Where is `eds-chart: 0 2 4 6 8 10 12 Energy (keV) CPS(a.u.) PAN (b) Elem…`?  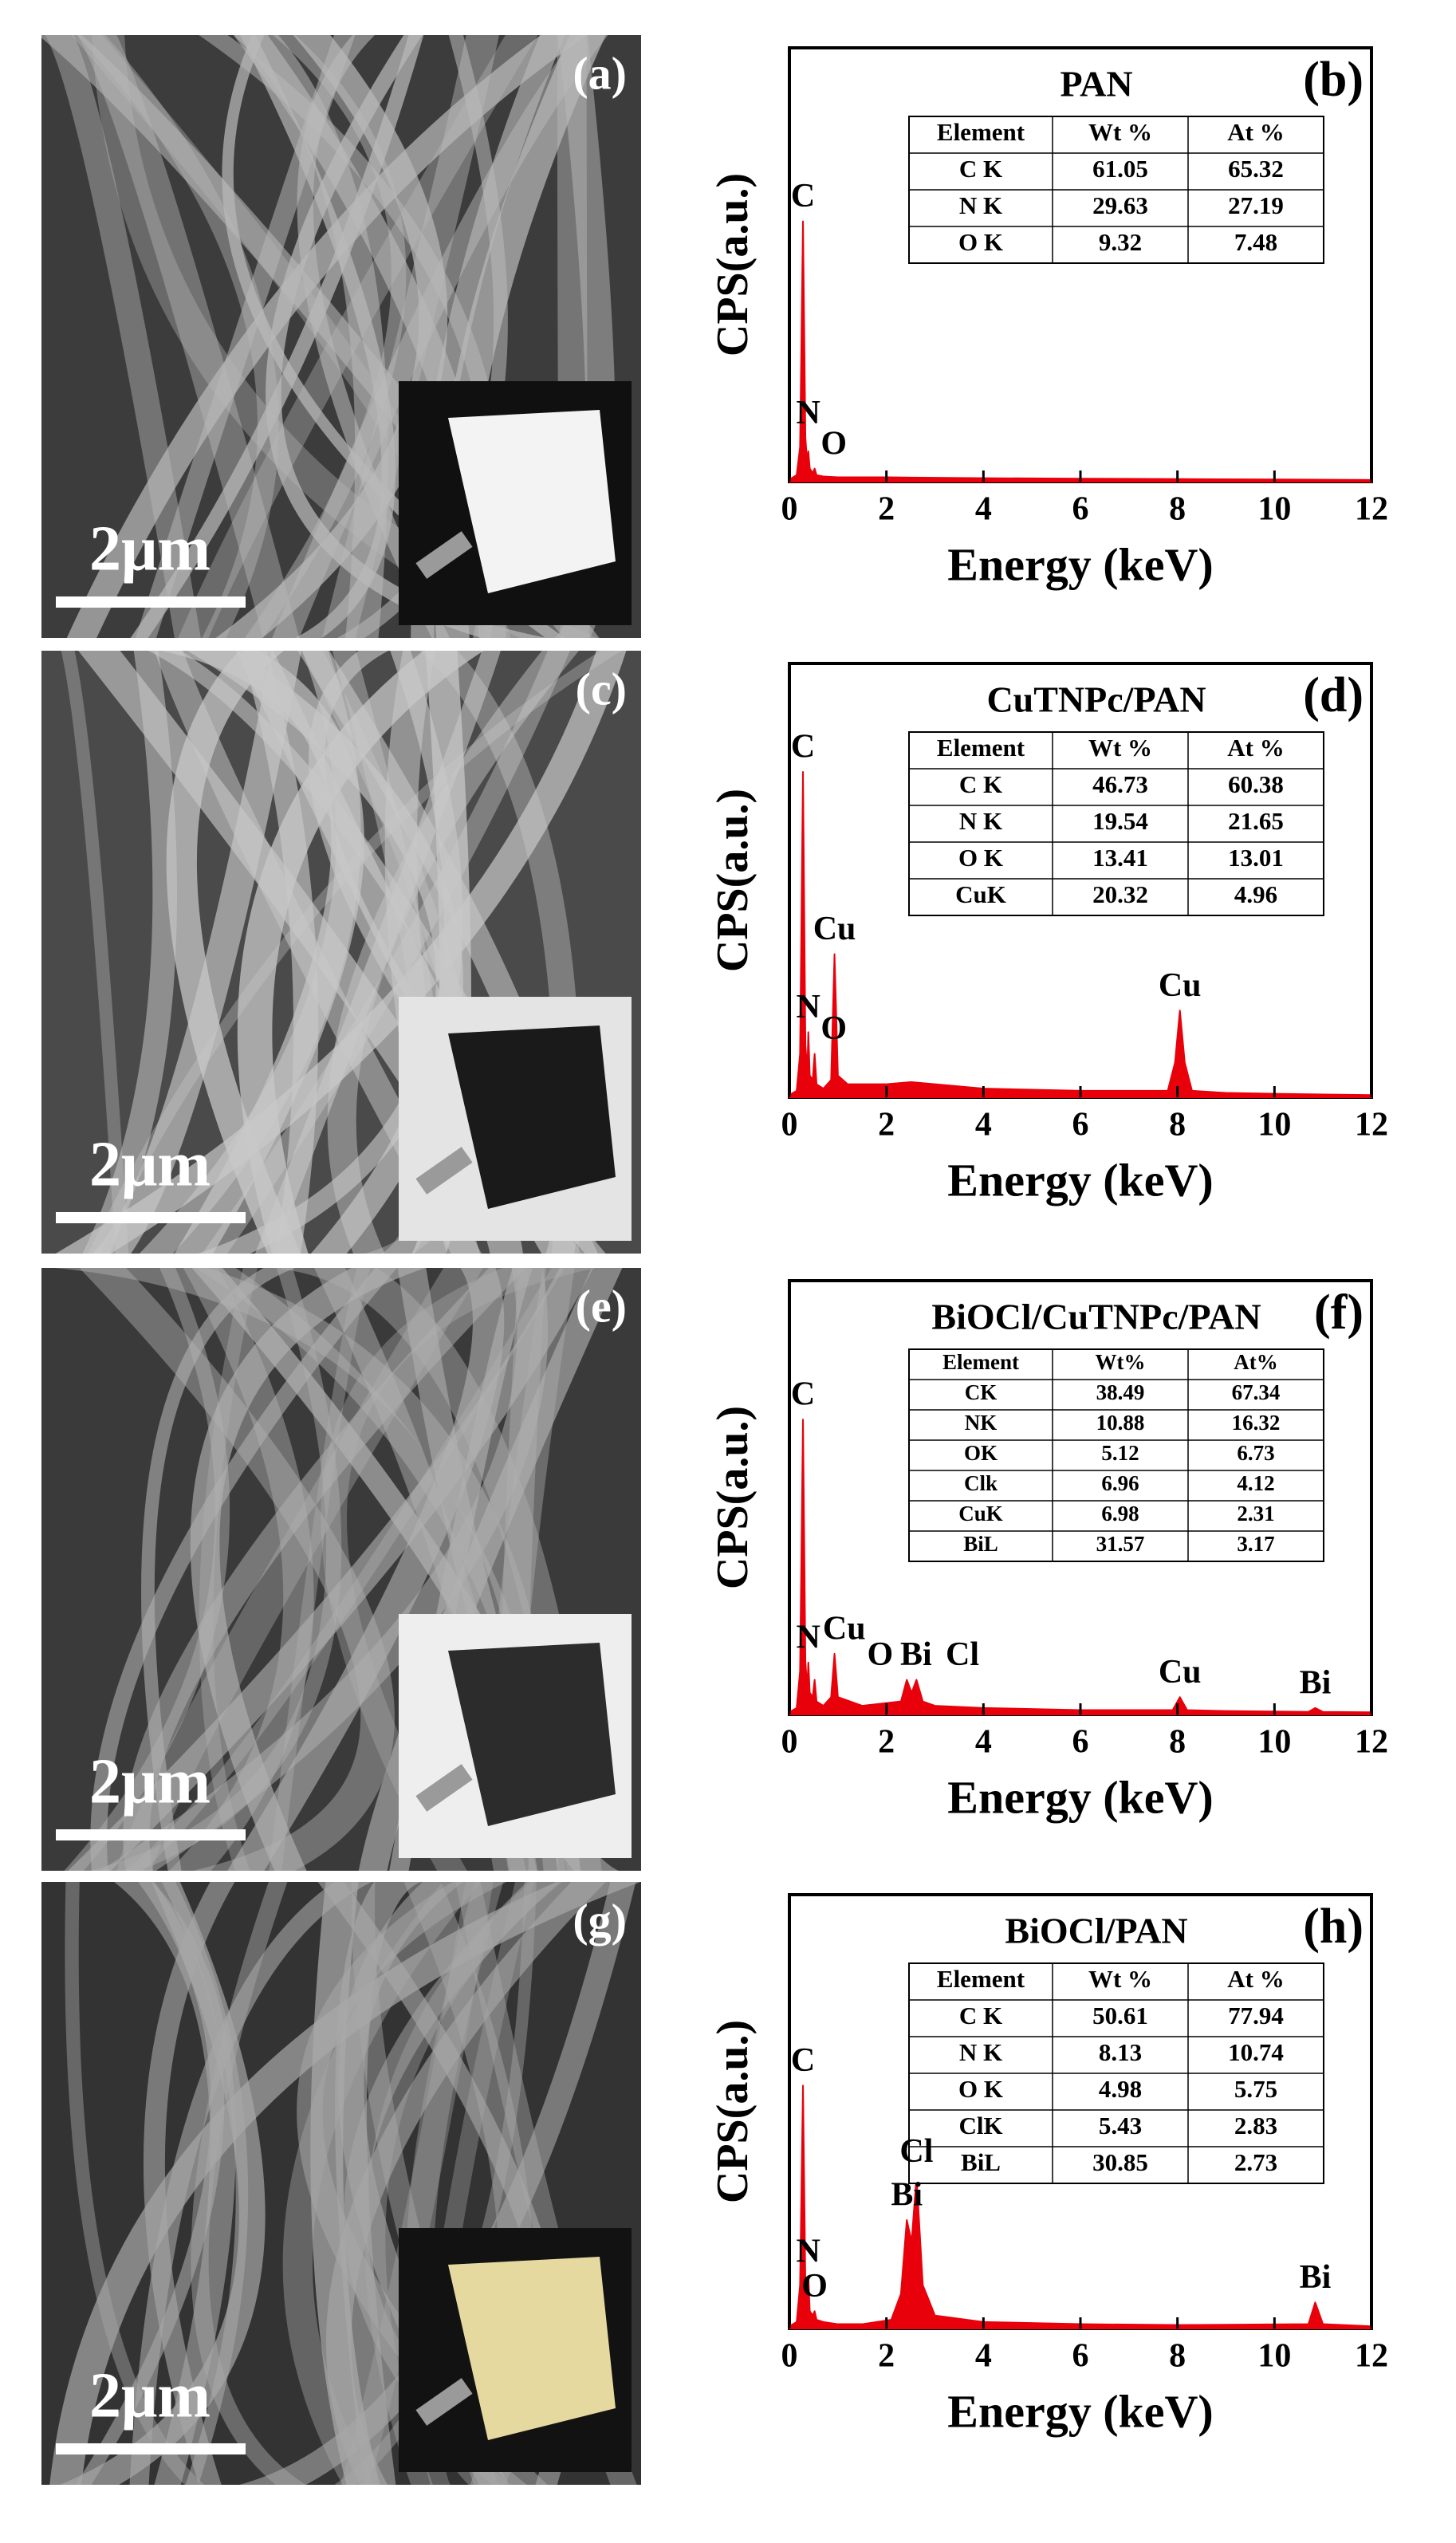 eds-chart: 0 2 4 6 8 10 12 Energy (keV) CPS(a.u.) PAN (b) Elem… is located at coordinates (1048, 318).